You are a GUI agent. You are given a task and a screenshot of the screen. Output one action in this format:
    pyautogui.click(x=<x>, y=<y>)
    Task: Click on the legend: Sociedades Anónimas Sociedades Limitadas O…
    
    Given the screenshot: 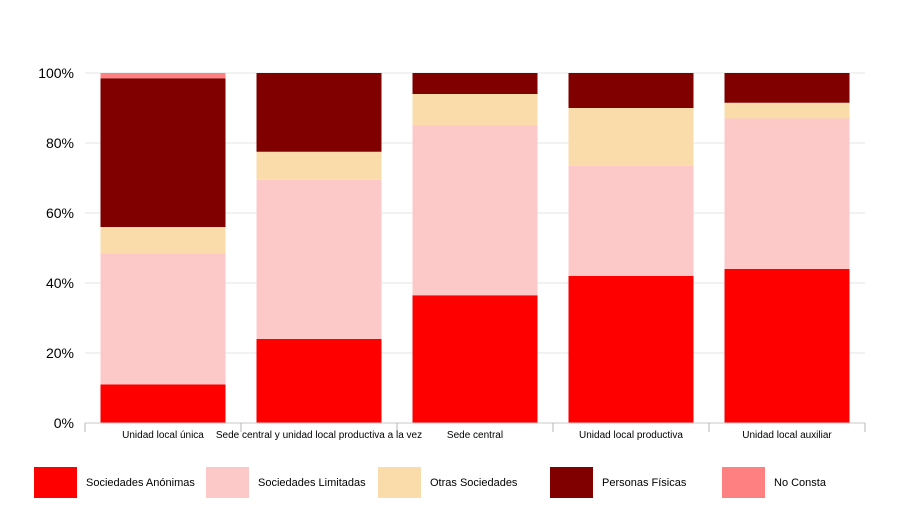 What is the action you would take?
    pyautogui.click(x=464, y=482)
    